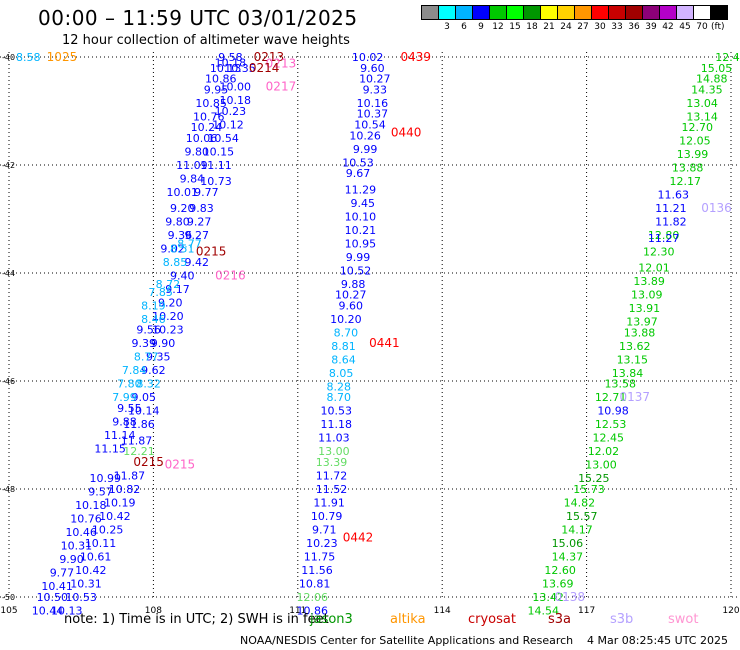 The height and width of the screenshot is (650, 740). I want to click on pass-time-label: 0440, so click(406, 133).